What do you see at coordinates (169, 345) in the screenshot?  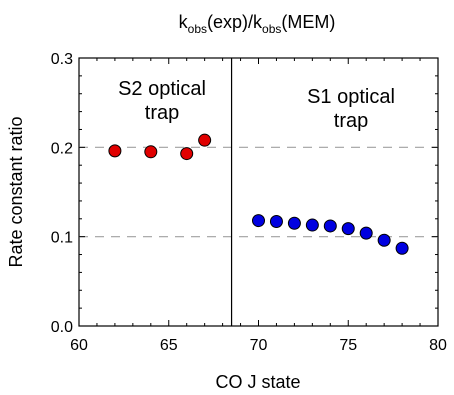 I see `x-tick-label: 65` at bounding box center [169, 345].